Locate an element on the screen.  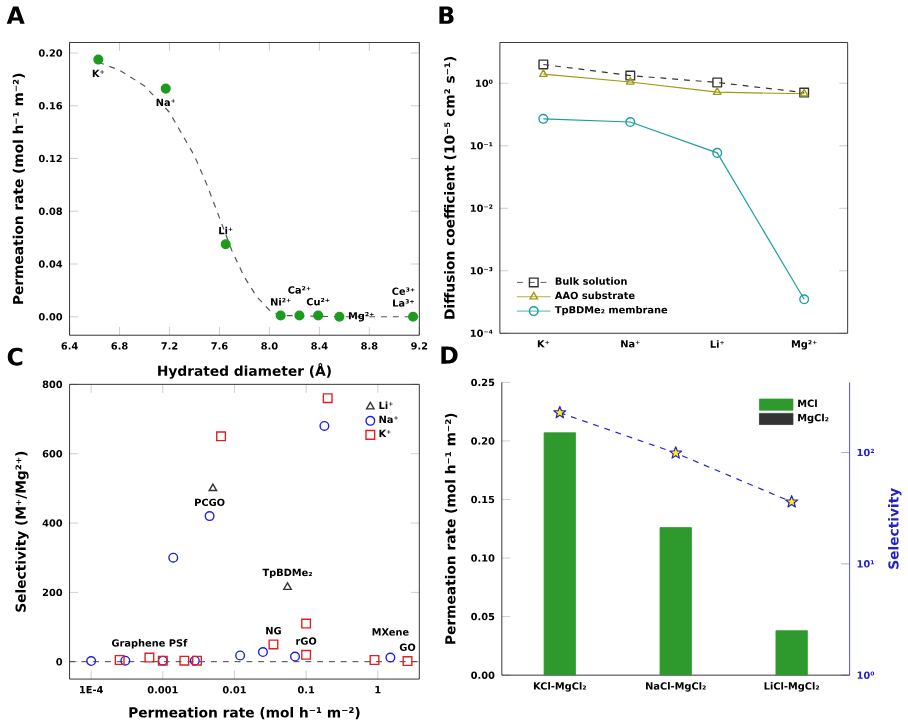
chart-title: B is located at coordinates (446, 15).